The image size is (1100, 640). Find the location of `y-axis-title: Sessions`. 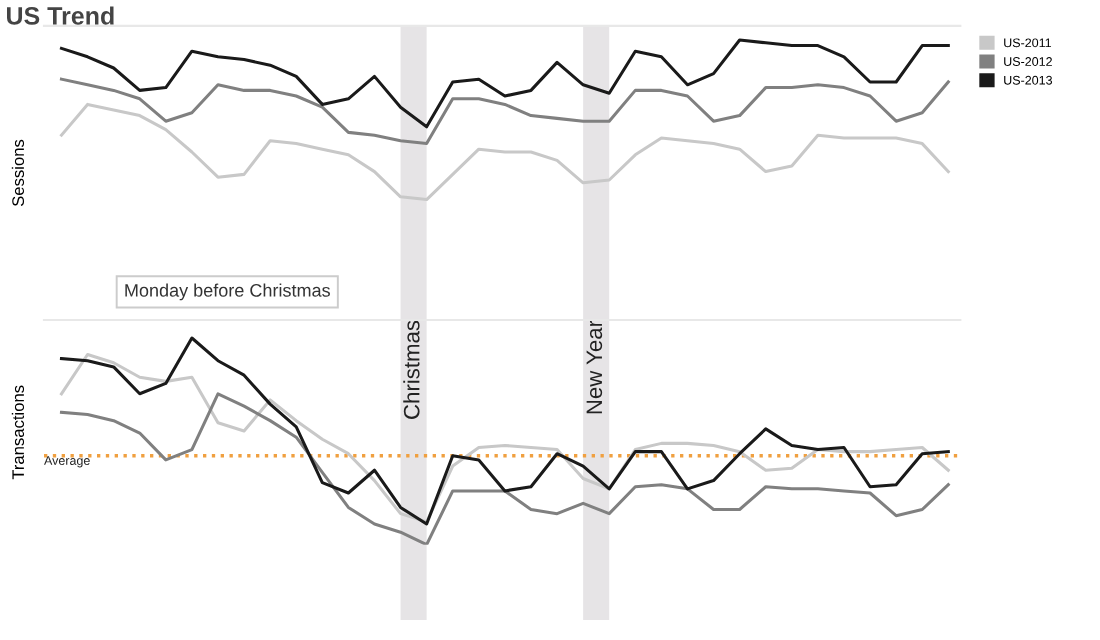

y-axis-title: Sessions is located at coordinates (18, 173).